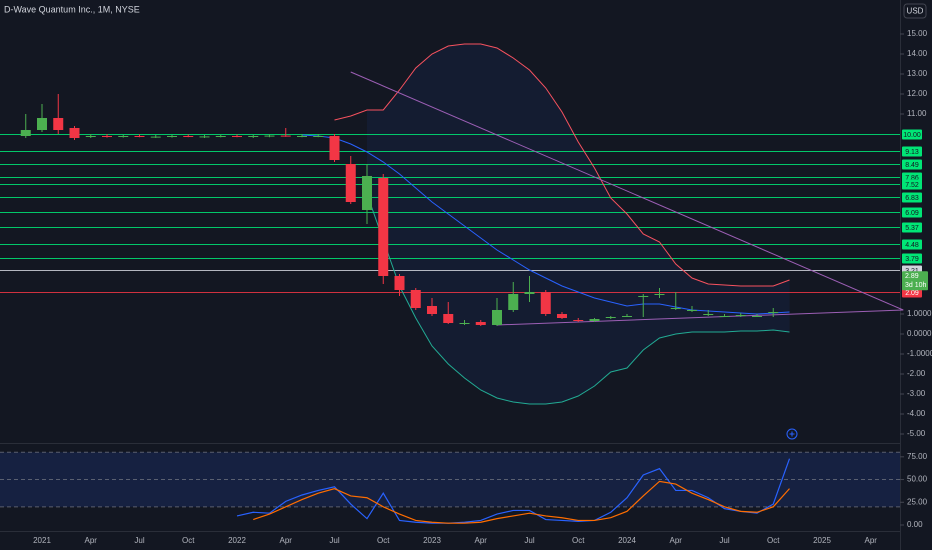 The height and width of the screenshot is (550, 932). What do you see at coordinates (919, 333) in the screenshot?
I see `y-tick-label: 0.0000` at bounding box center [919, 333].